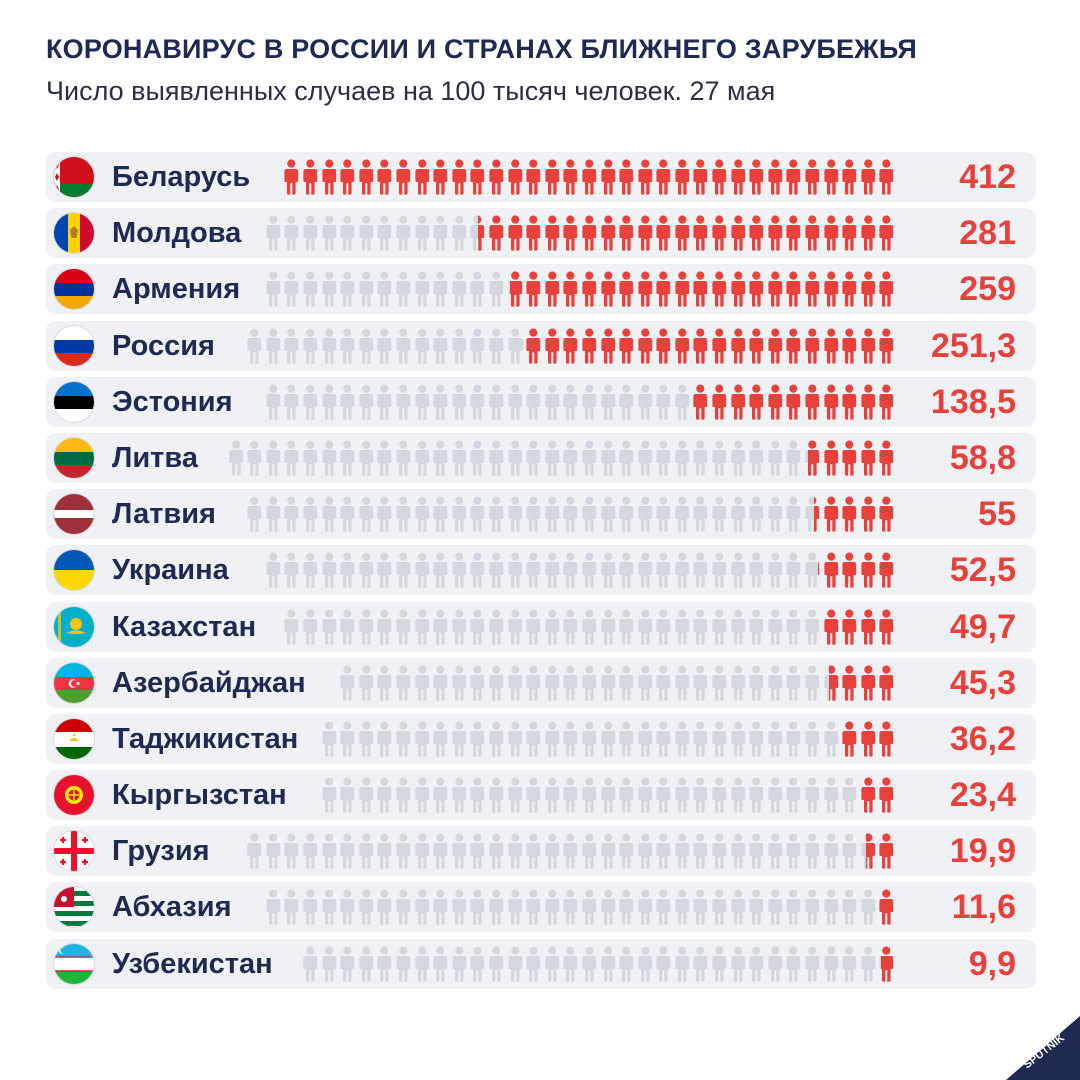 The image size is (1080, 1080). Describe the element at coordinates (74, 570) in the screenshot. I see `ukraine-flag-icon` at that location.